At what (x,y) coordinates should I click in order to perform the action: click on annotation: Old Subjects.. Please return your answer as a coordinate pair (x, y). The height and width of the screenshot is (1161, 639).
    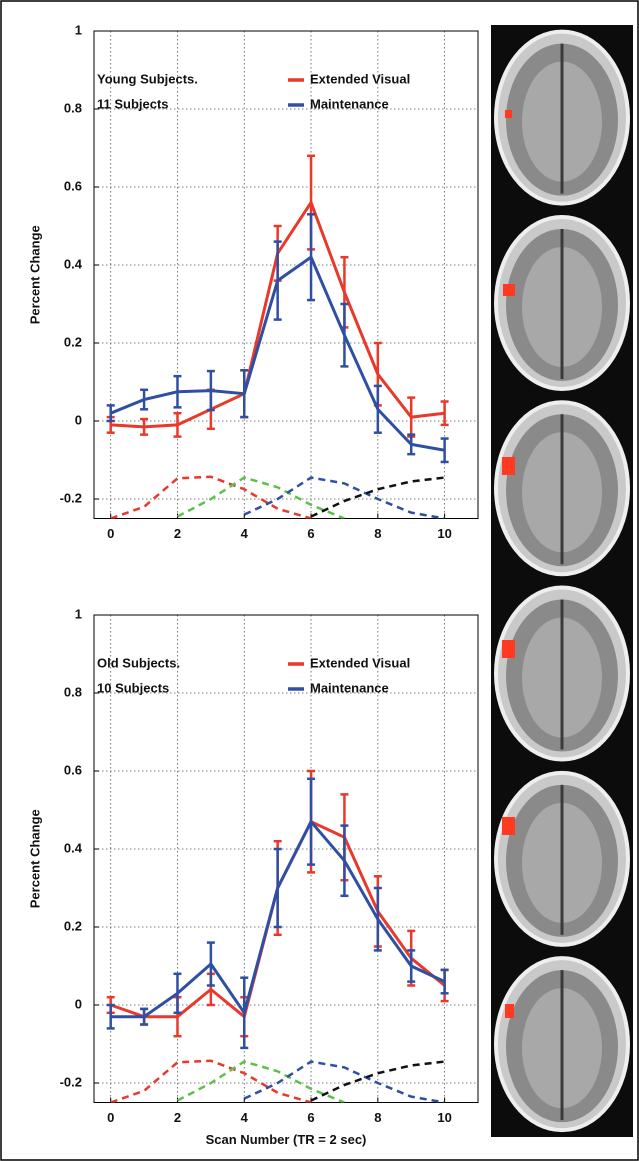
    Looking at the image, I should click on (138, 662).